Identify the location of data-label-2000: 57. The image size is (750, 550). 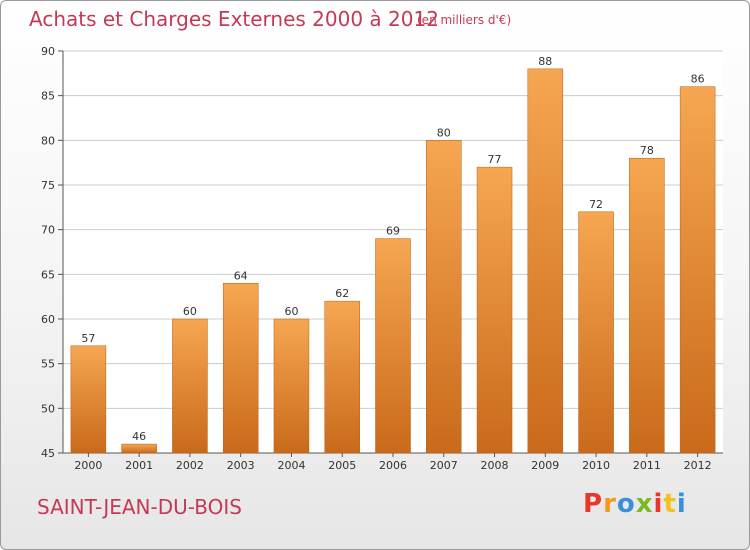
(88, 338).